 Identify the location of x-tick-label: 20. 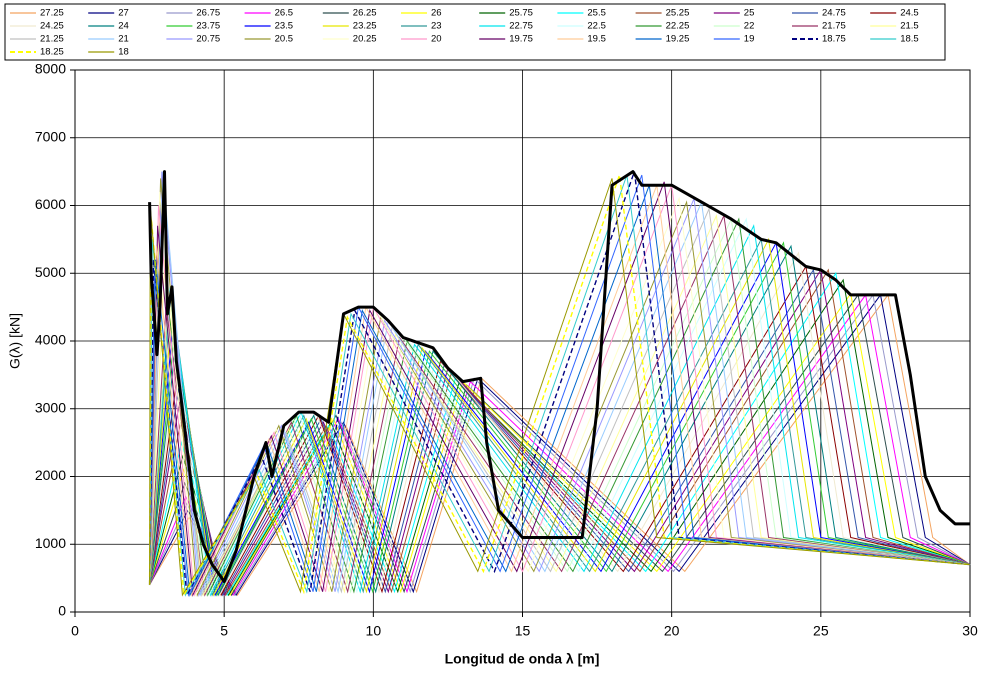
(672, 631).